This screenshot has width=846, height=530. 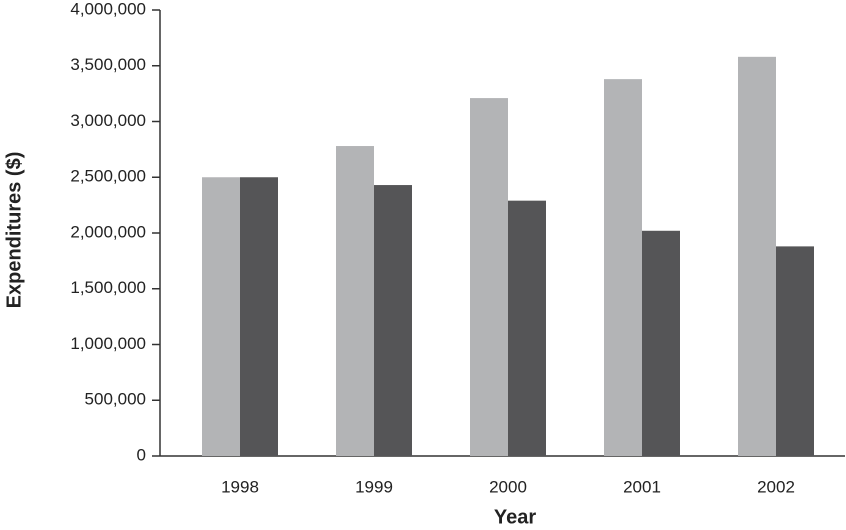 I want to click on y-tick-label: 3,000,000, so click(x=108, y=120).